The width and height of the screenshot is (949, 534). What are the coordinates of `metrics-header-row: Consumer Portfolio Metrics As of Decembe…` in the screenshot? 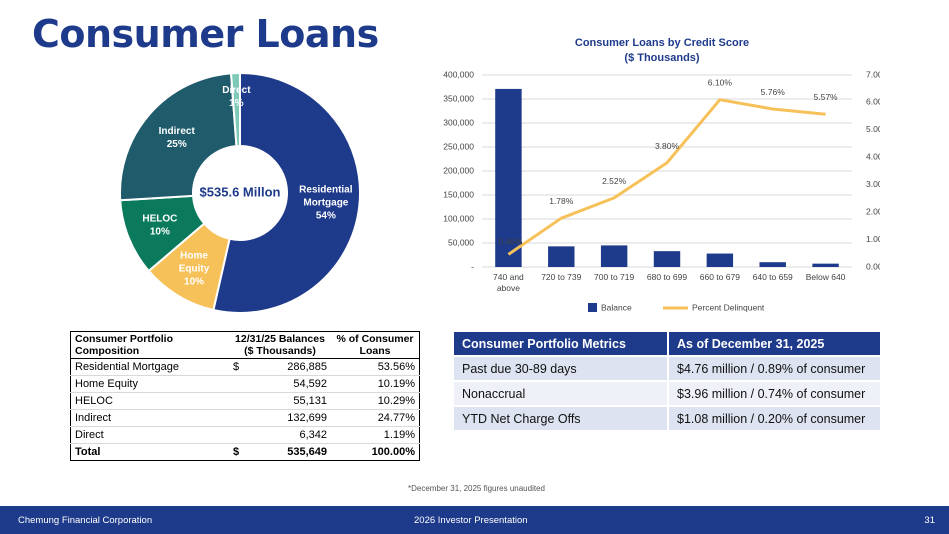 It's located at (668, 344).